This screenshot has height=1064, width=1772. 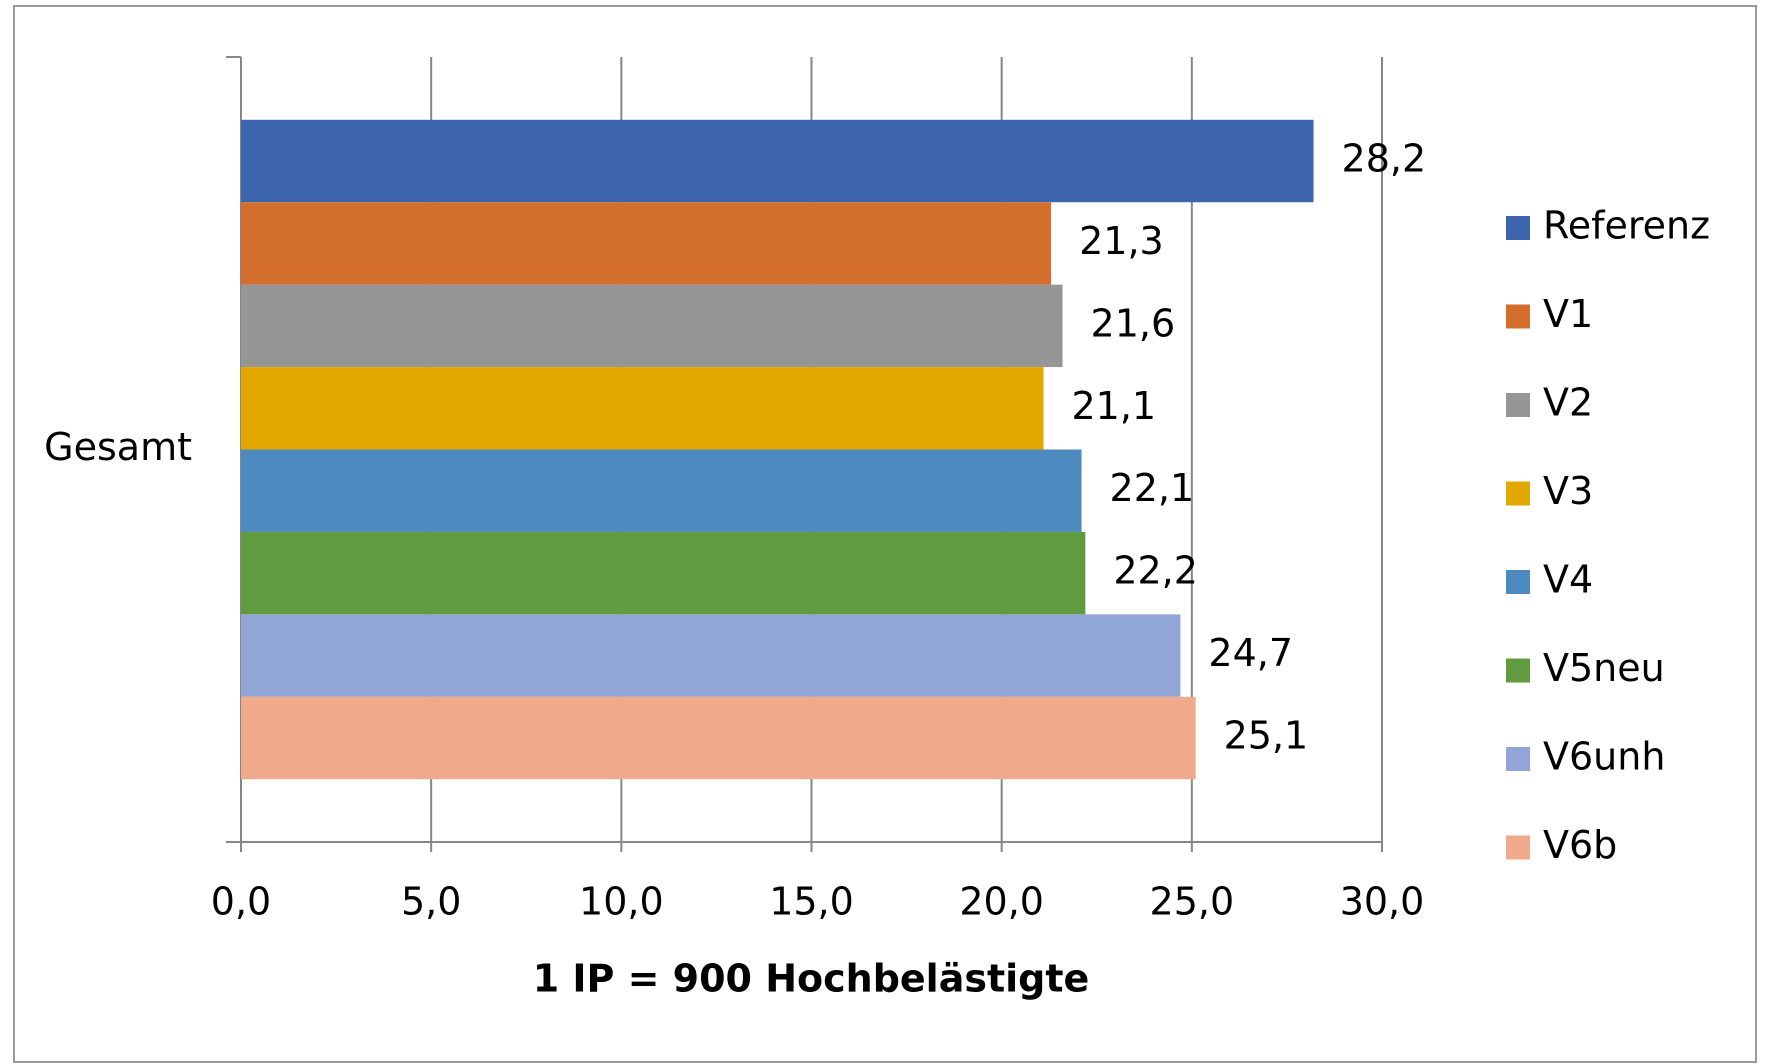 What do you see at coordinates (1568, 491) in the screenshot?
I see `legend-label: V3` at bounding box center [1568, 491].